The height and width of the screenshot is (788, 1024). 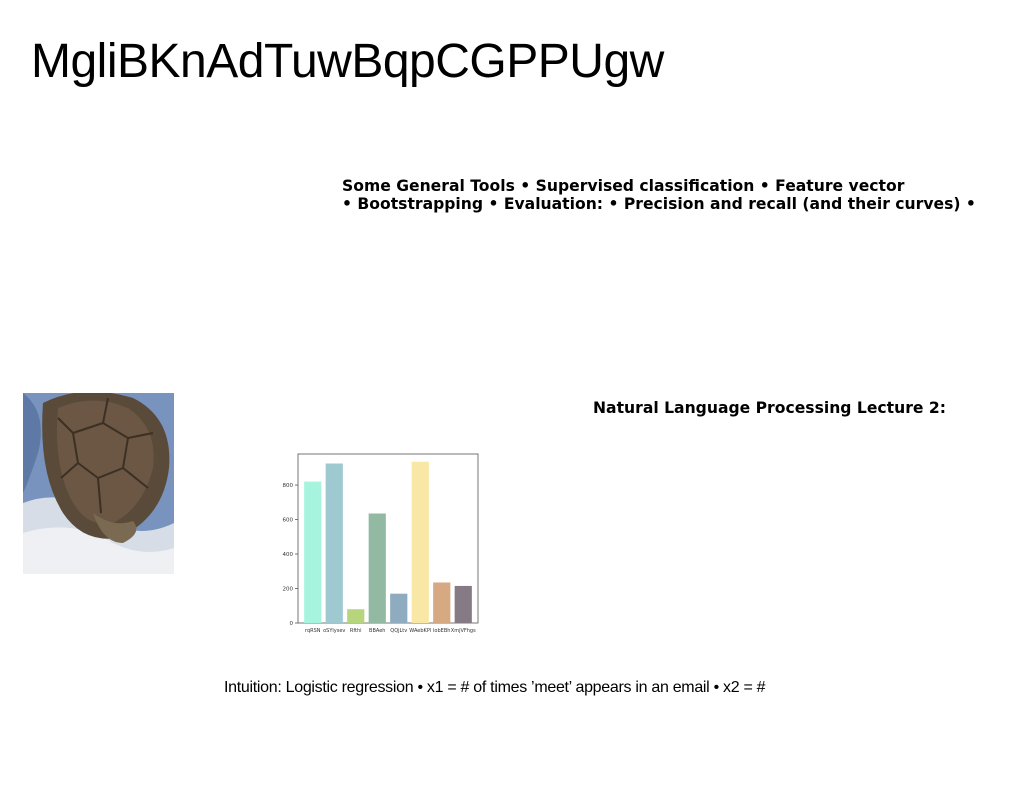 I want to click on bar-Rfthi, so click(x=356, y=616).